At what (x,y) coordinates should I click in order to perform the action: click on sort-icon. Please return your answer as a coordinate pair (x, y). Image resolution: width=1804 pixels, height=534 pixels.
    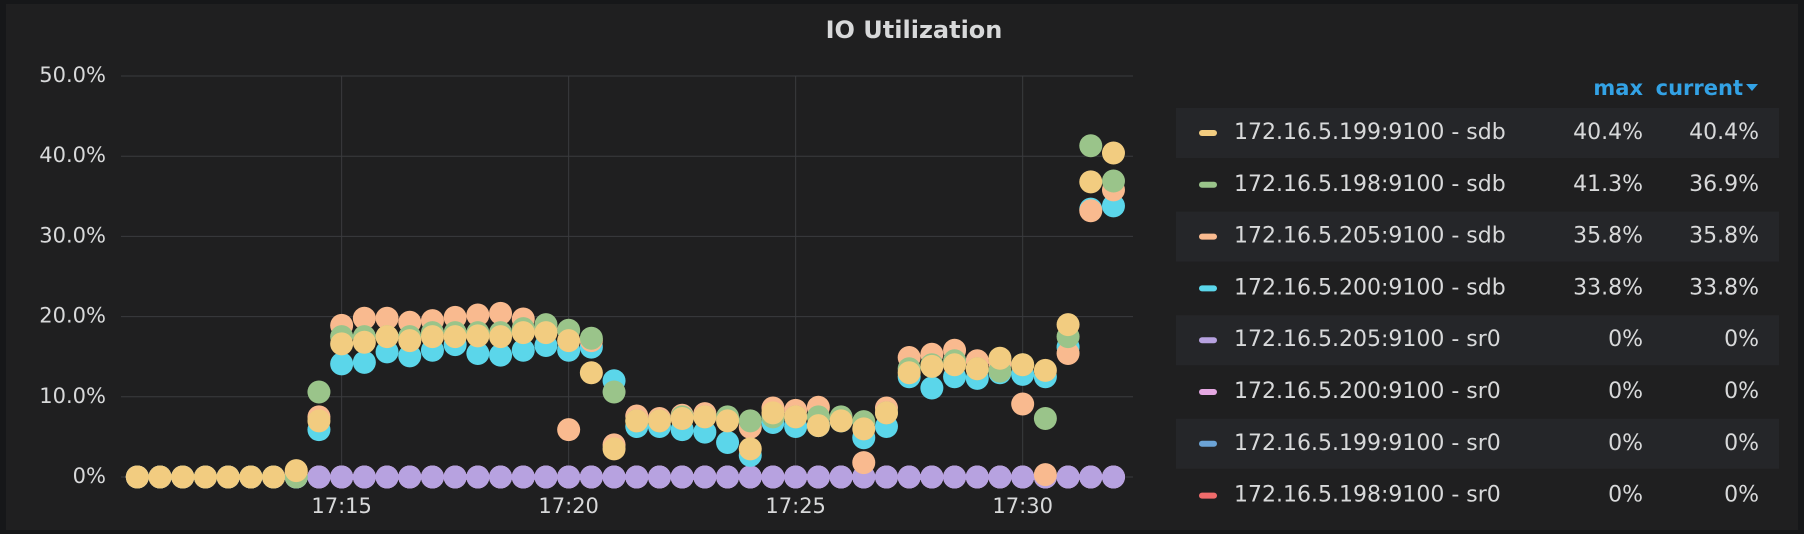
    Looking at the image, I should click on (1752, 87).